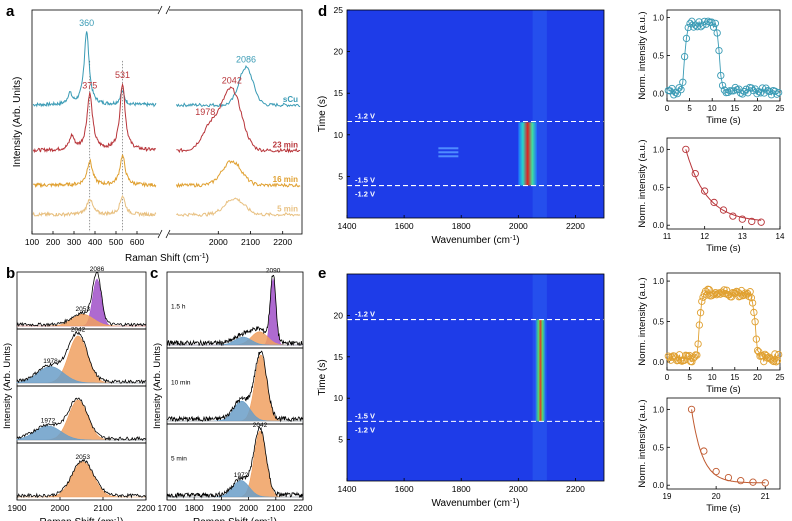  Describe the element at coordinates (50, 361) in the screenshot. I see `peak-label: 1978` at that location.